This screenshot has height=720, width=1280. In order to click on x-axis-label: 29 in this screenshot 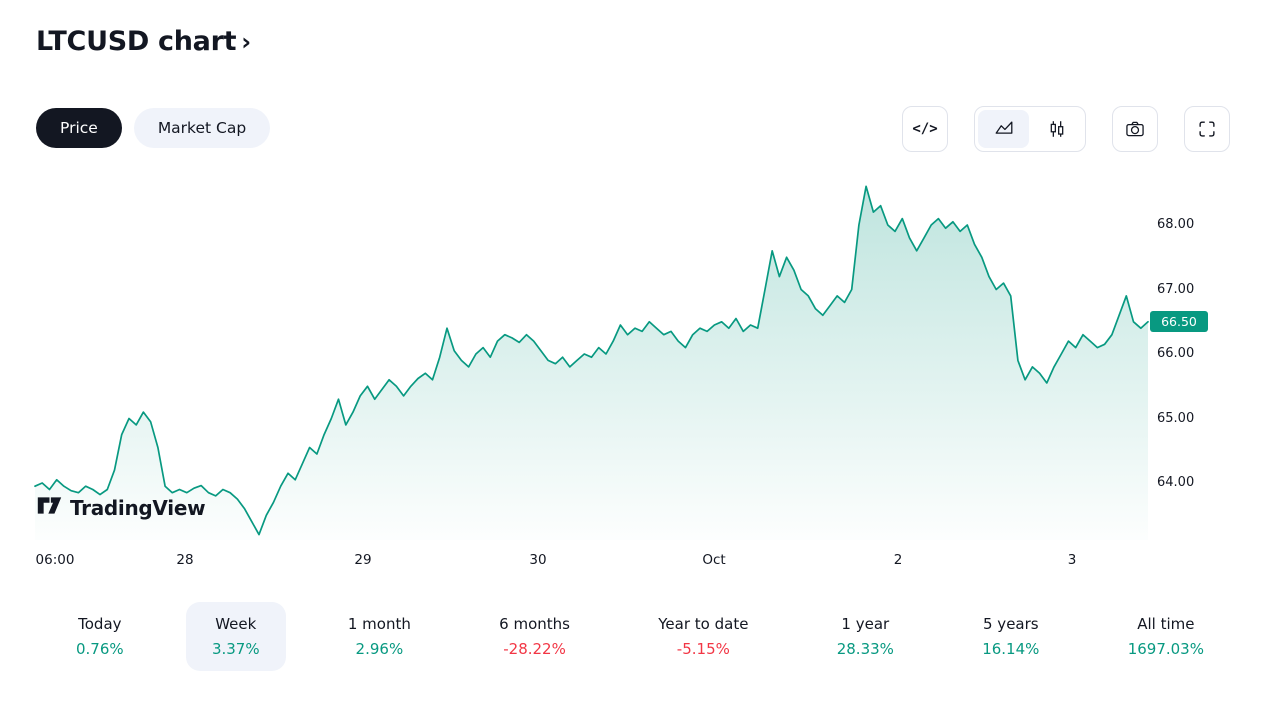, I will do `click(363, 560)`.